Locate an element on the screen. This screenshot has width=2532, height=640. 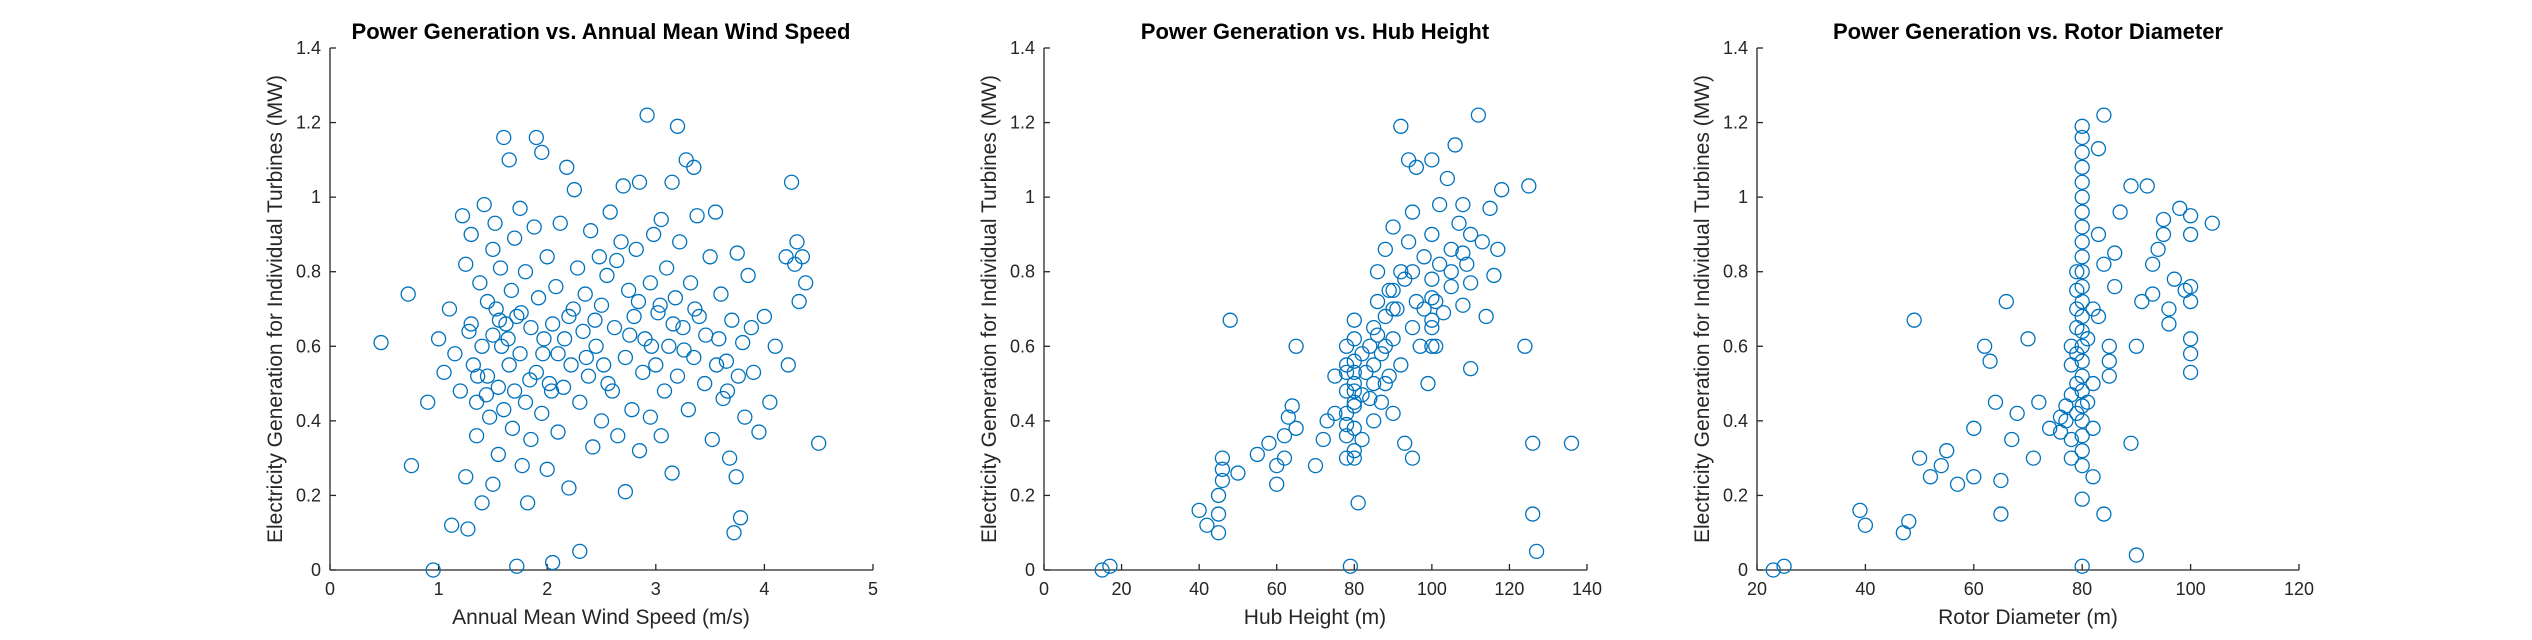
y-tick-label: 0.4 is located at coordinates (1735, 421).